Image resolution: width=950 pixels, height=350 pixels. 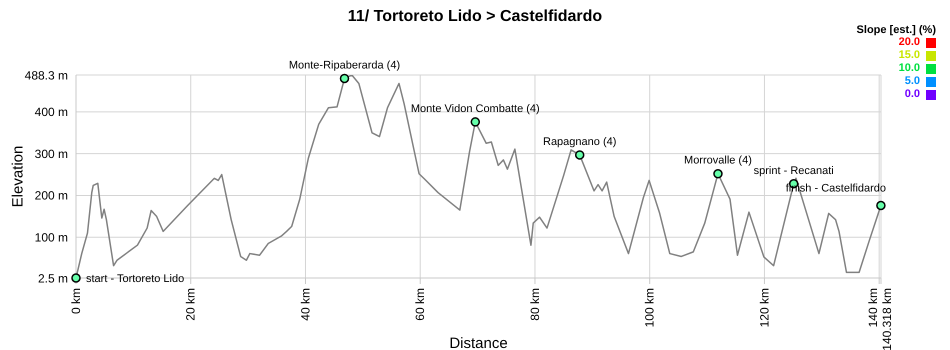 I want to click on annotation: start - Tortoreto Lido, so click(x=135, y=278).